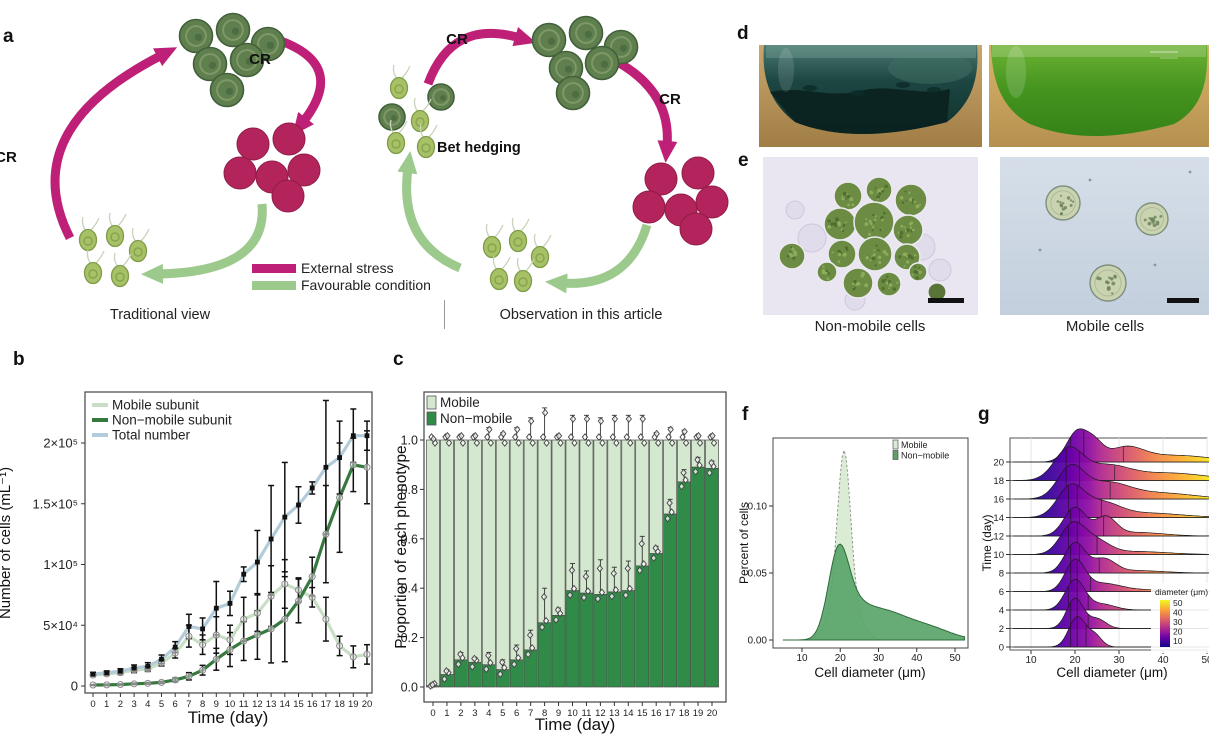  Describe the element at coordinates (409, 589) in the screenshot. I see `svg-text: 0.4` at that location.